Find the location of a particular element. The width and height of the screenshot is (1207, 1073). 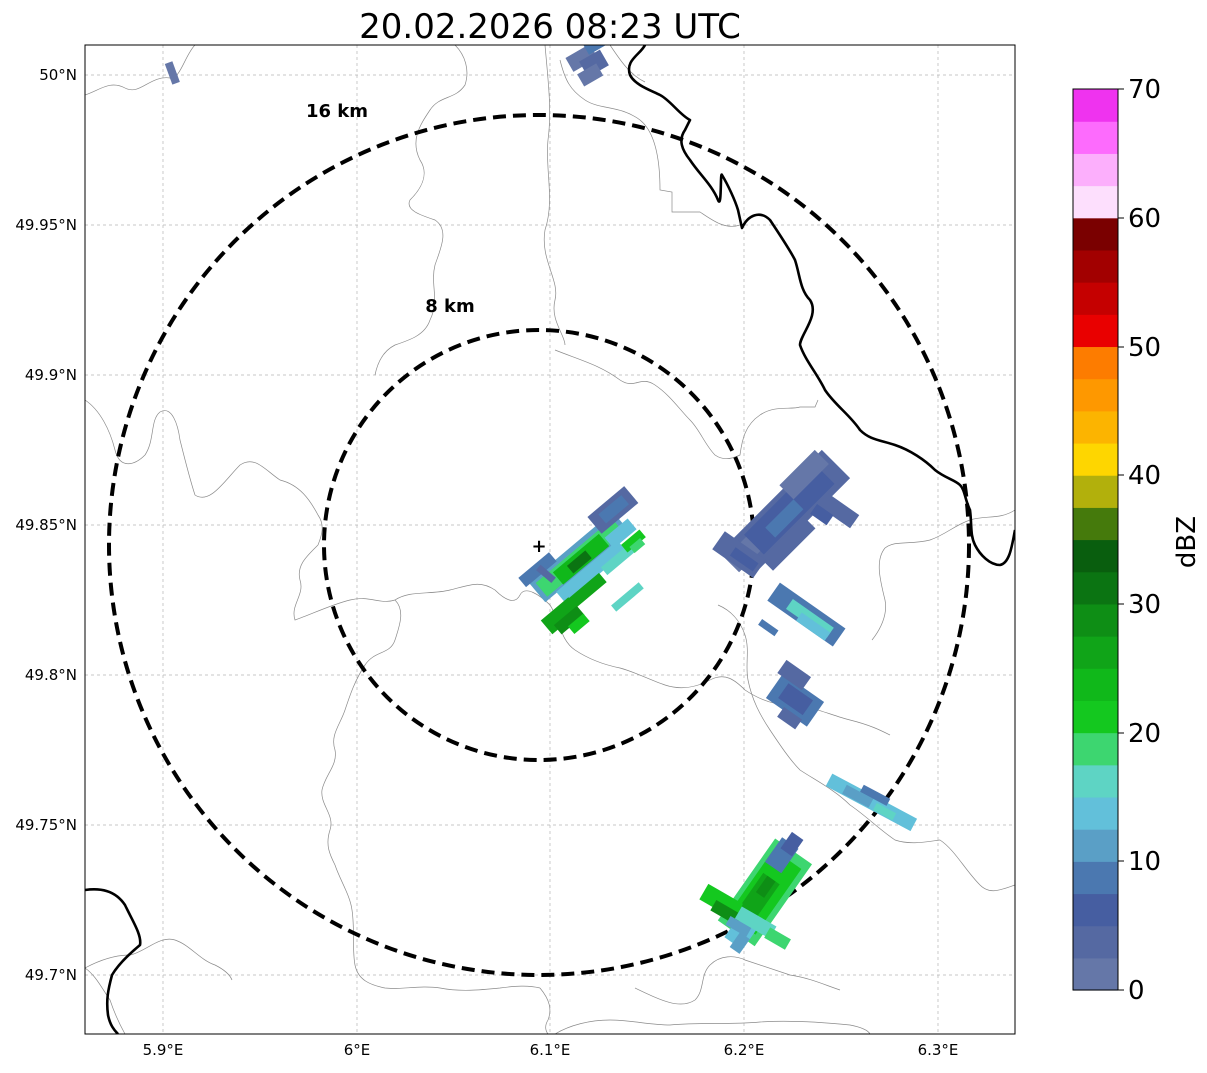

colorbar-tick-label: 50 is located at coordinates (1144, 348).